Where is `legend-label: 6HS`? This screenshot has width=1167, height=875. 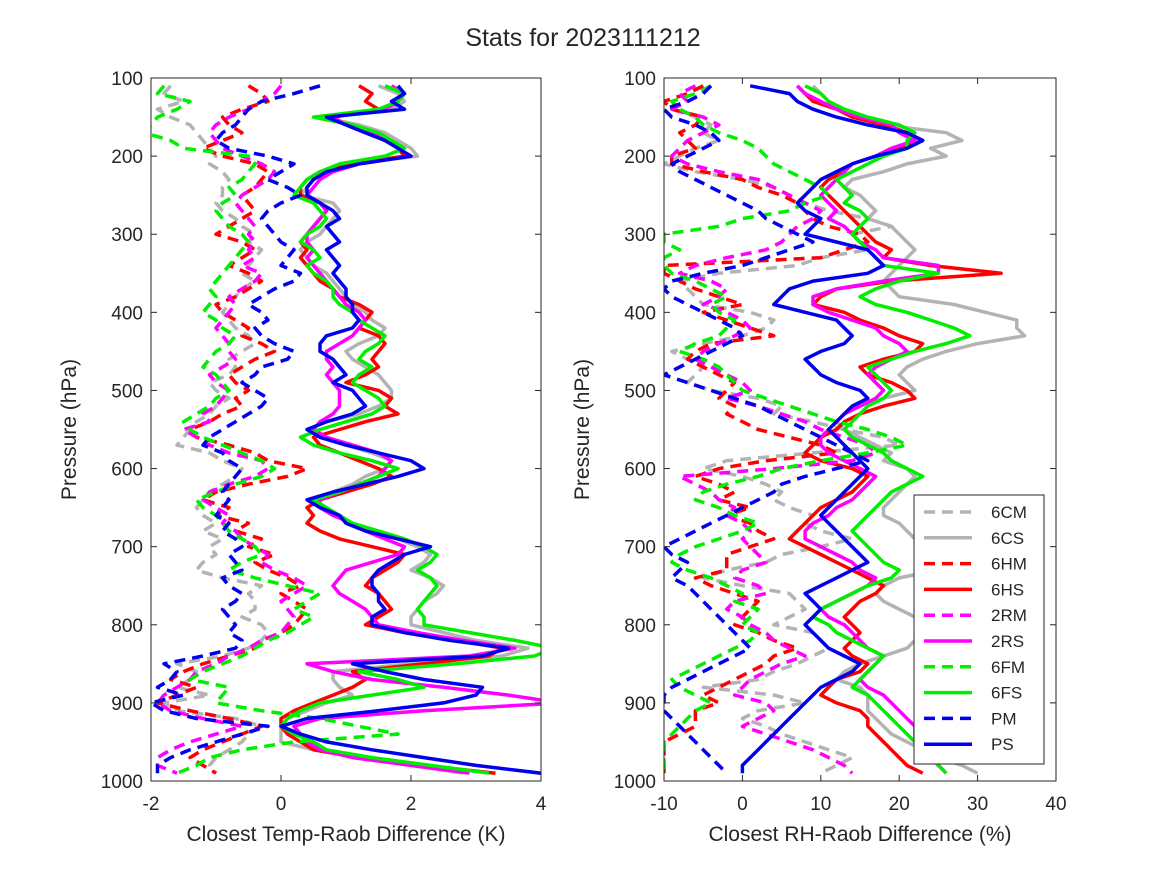
legend-label: 6HS is located at coordinates (1007, 589).